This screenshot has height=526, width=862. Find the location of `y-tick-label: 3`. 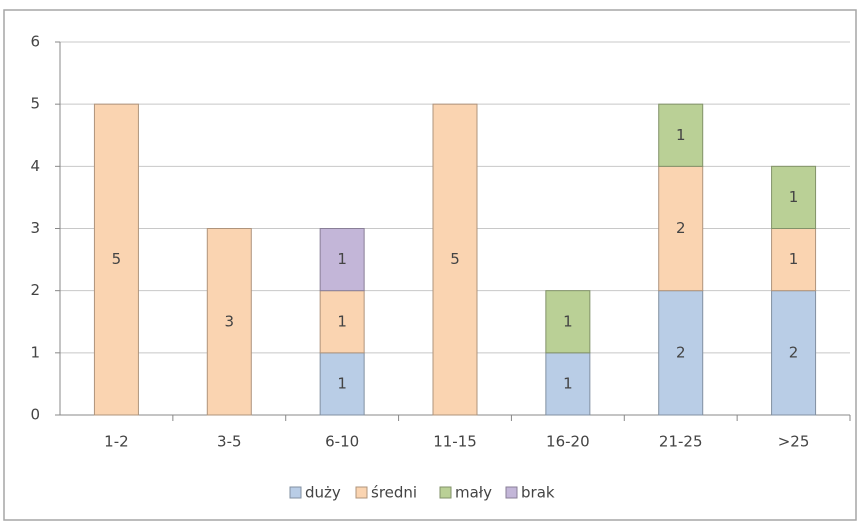

y-tick-label: 3 is located at coordinates (35, 228).